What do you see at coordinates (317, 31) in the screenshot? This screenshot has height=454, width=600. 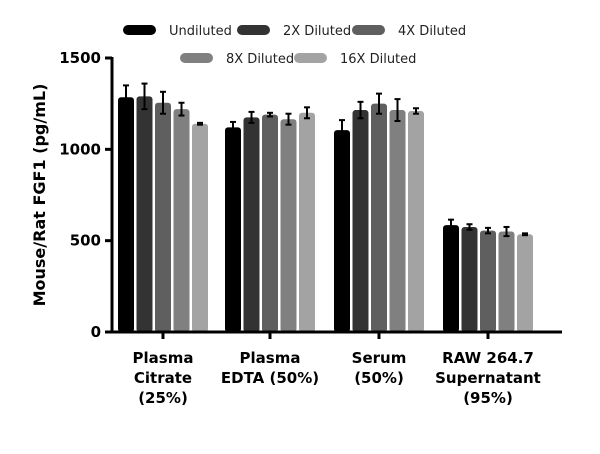 I see `legend-label: 2X Diluted` at bounding box center [317, 31].